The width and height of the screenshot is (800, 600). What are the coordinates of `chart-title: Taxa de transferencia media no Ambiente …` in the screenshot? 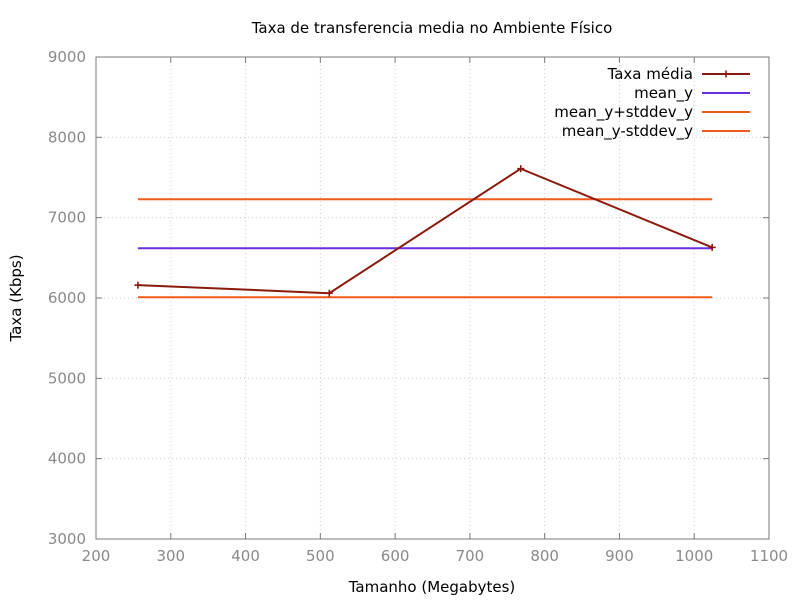 It's located at (432, 28).